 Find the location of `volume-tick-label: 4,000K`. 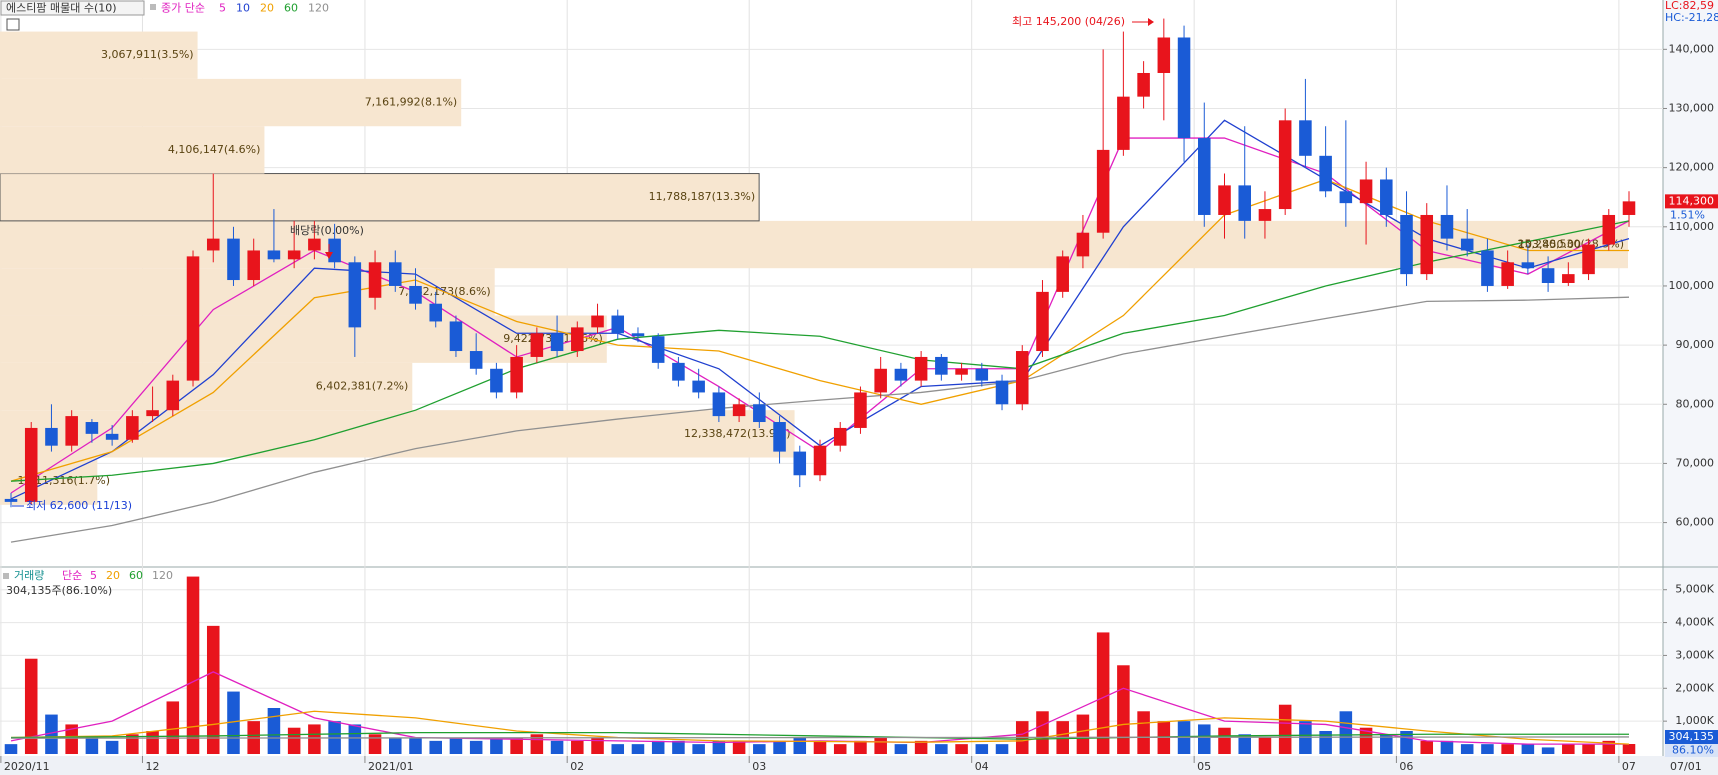

volume-tick-label: 4,000K is located at coordinates (1694, 622).